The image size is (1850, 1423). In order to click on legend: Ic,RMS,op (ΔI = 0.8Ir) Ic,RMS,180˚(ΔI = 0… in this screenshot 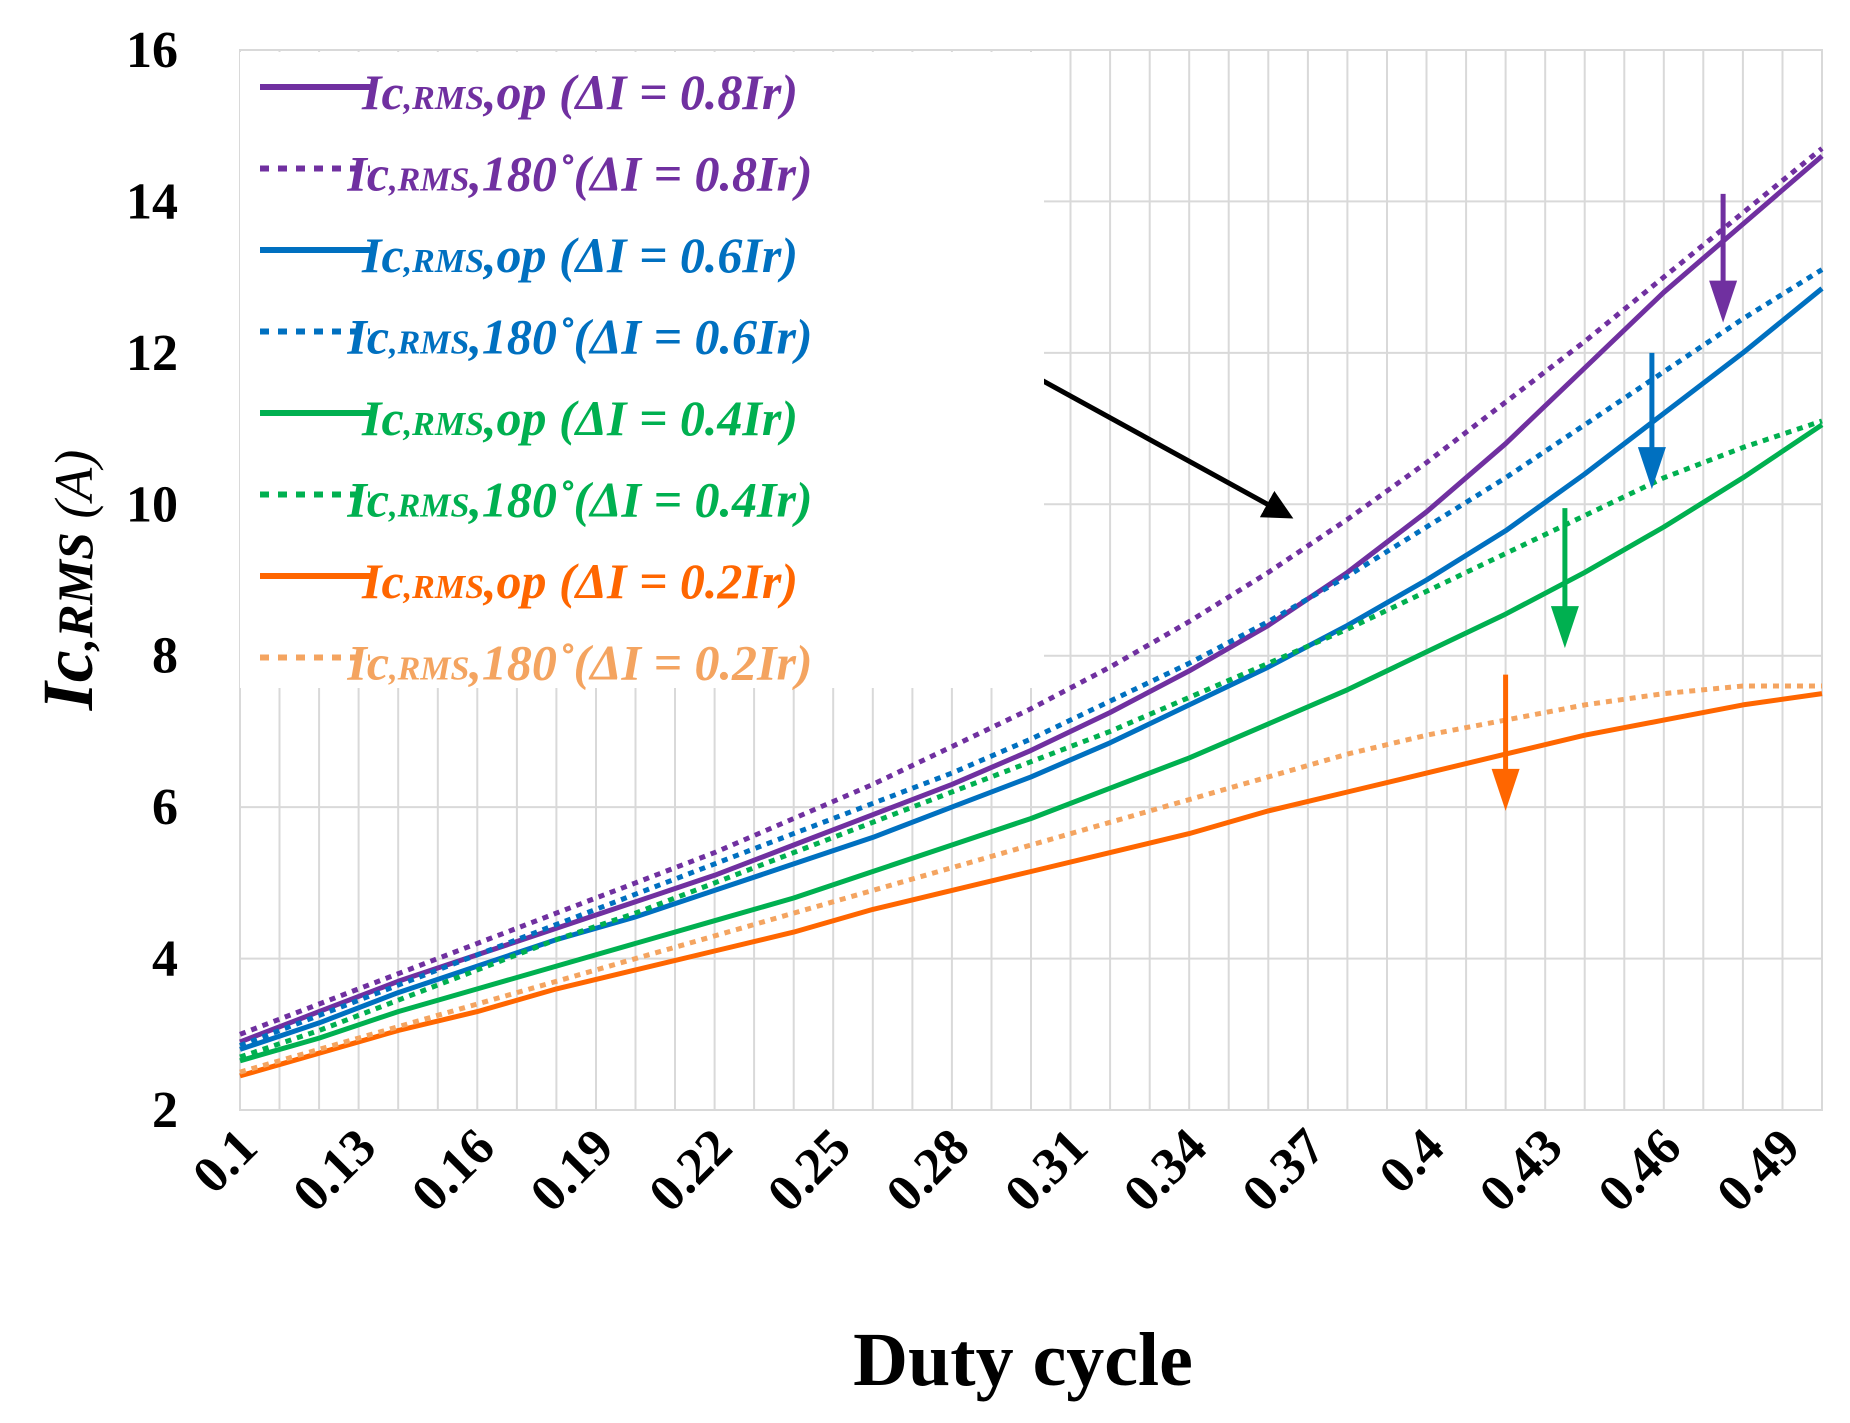, I will do `click(536, 377)`.